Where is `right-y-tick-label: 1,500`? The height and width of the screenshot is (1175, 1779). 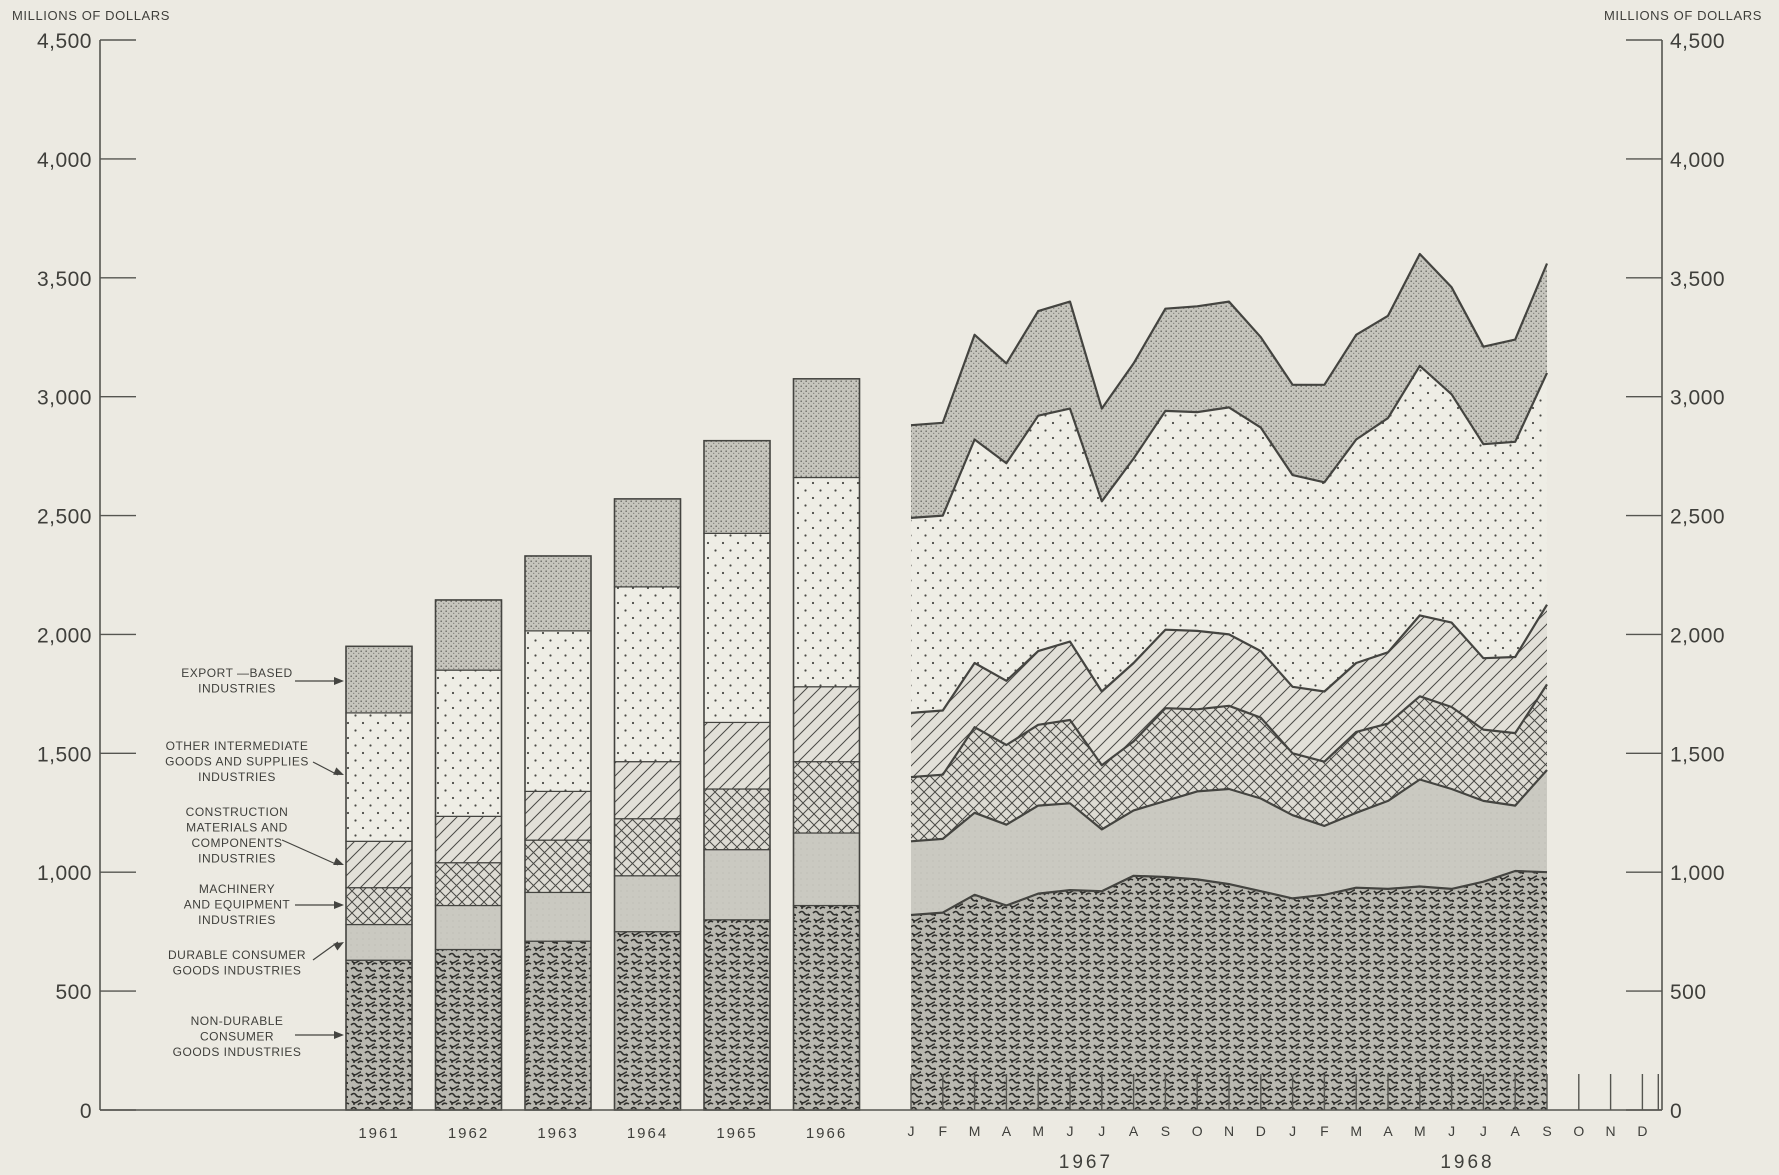 right-y-tick-label: 1,500 is located at coordinates (1697, 754).